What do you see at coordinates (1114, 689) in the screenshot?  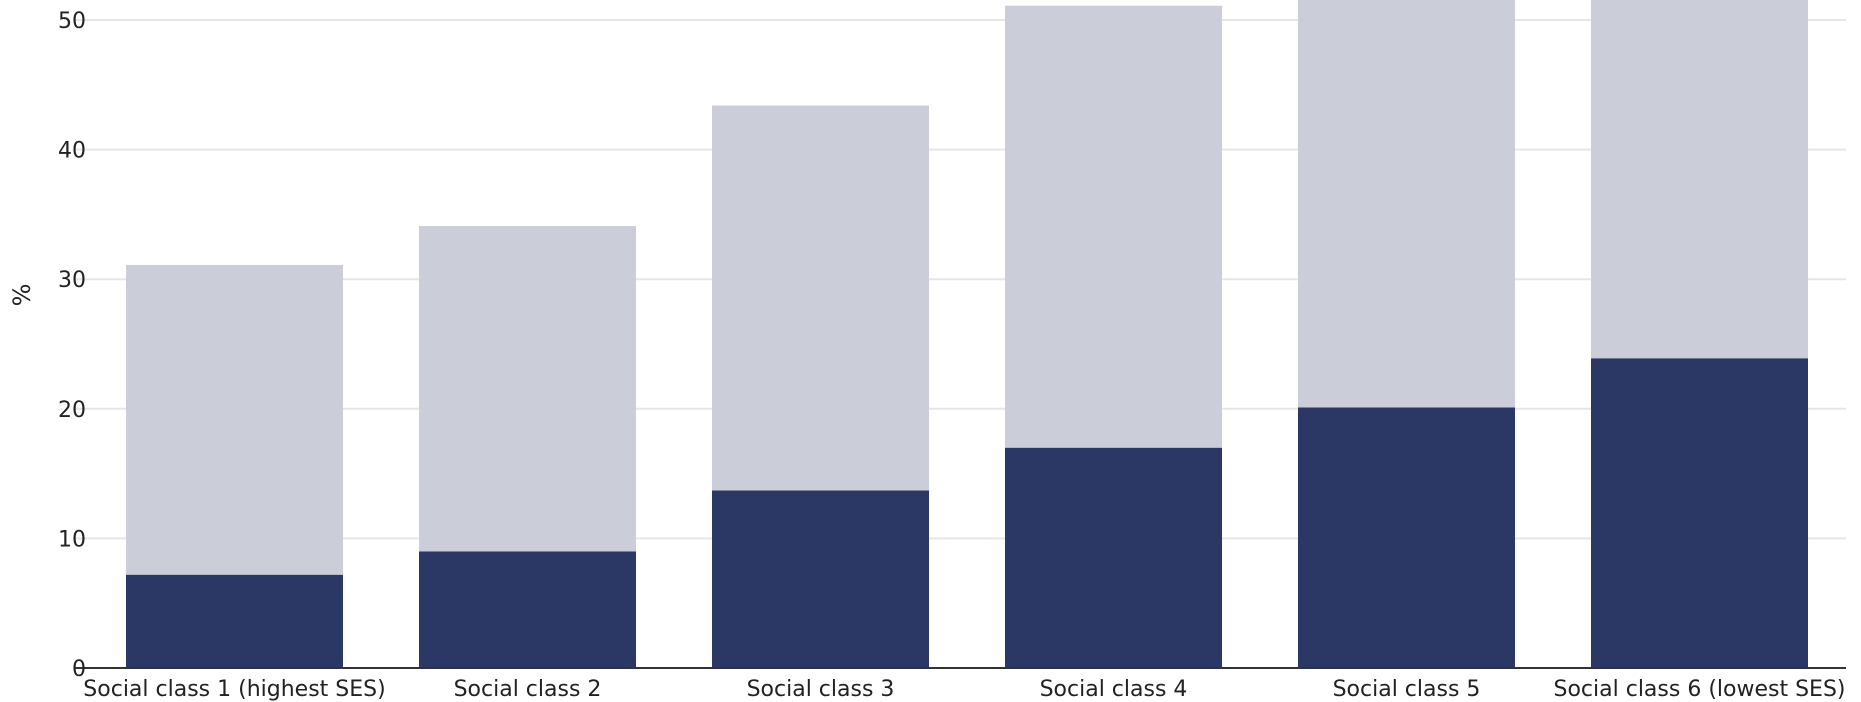 I see `x-category-label: Social class 4` at bounding box center [1114, 689].